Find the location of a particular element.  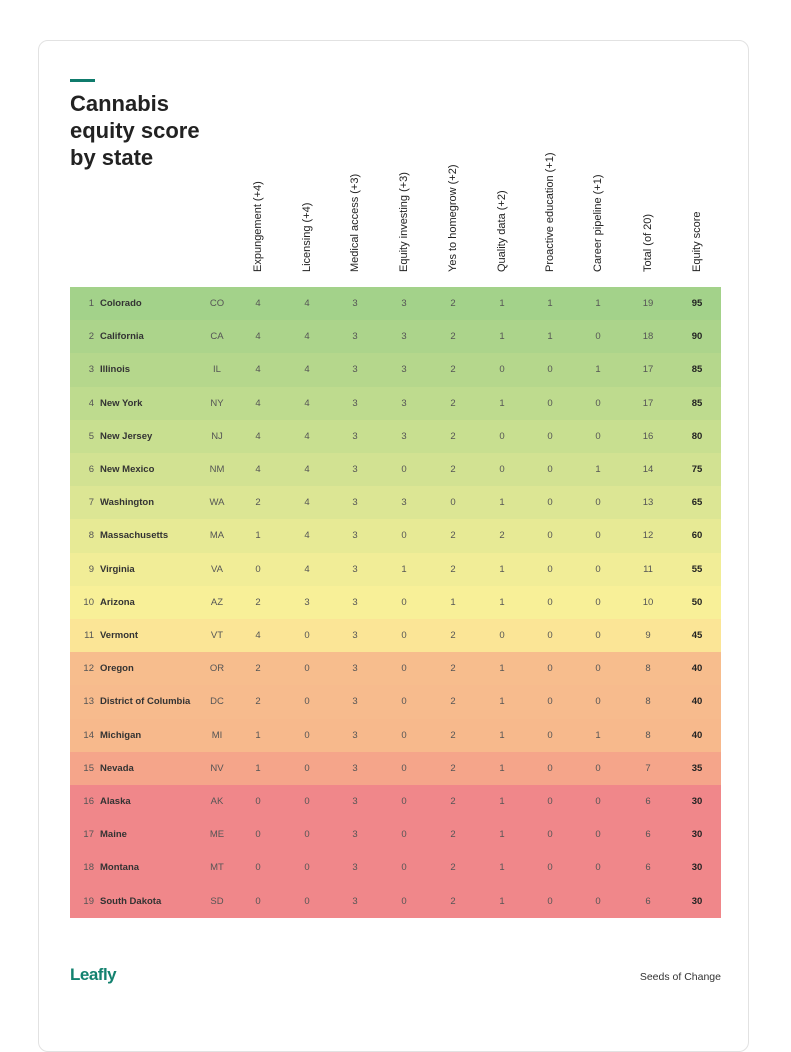

column-header: Equity score is located at coordinates (697, 241).